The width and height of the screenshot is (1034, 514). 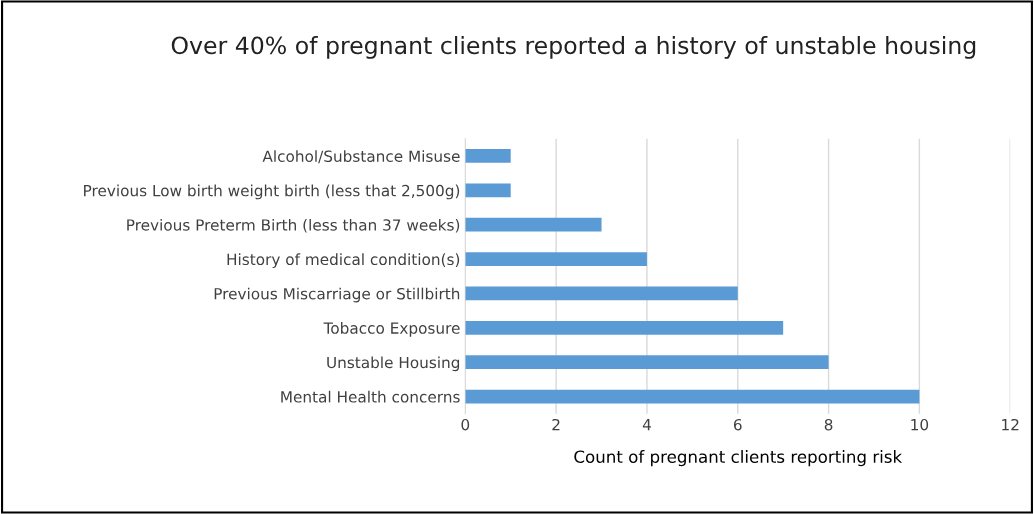 What do you see at coordinates (920, 424) in the screenshot?
I see `x-tick-label: 10` at bounding box center [920, 424].